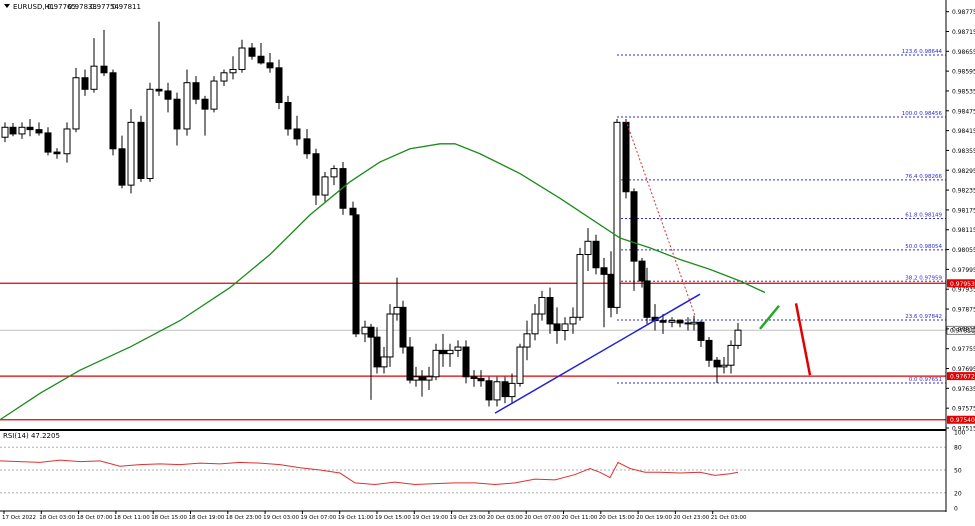 Image resolution: width=975 pixels, height=526 pixels. I want to click on dropdown-triangle-icon, so click(7, 6).